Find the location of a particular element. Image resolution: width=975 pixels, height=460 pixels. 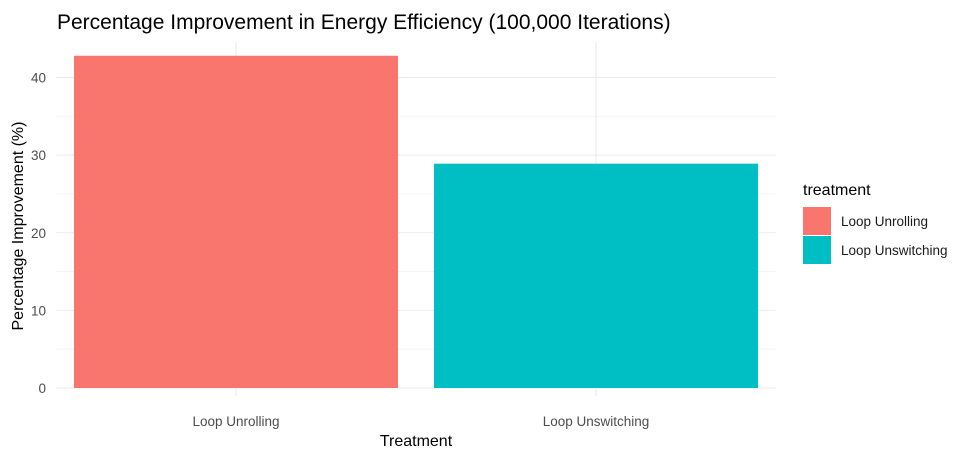

x-axis-title: Treatment is located at coordinates (416, 441).